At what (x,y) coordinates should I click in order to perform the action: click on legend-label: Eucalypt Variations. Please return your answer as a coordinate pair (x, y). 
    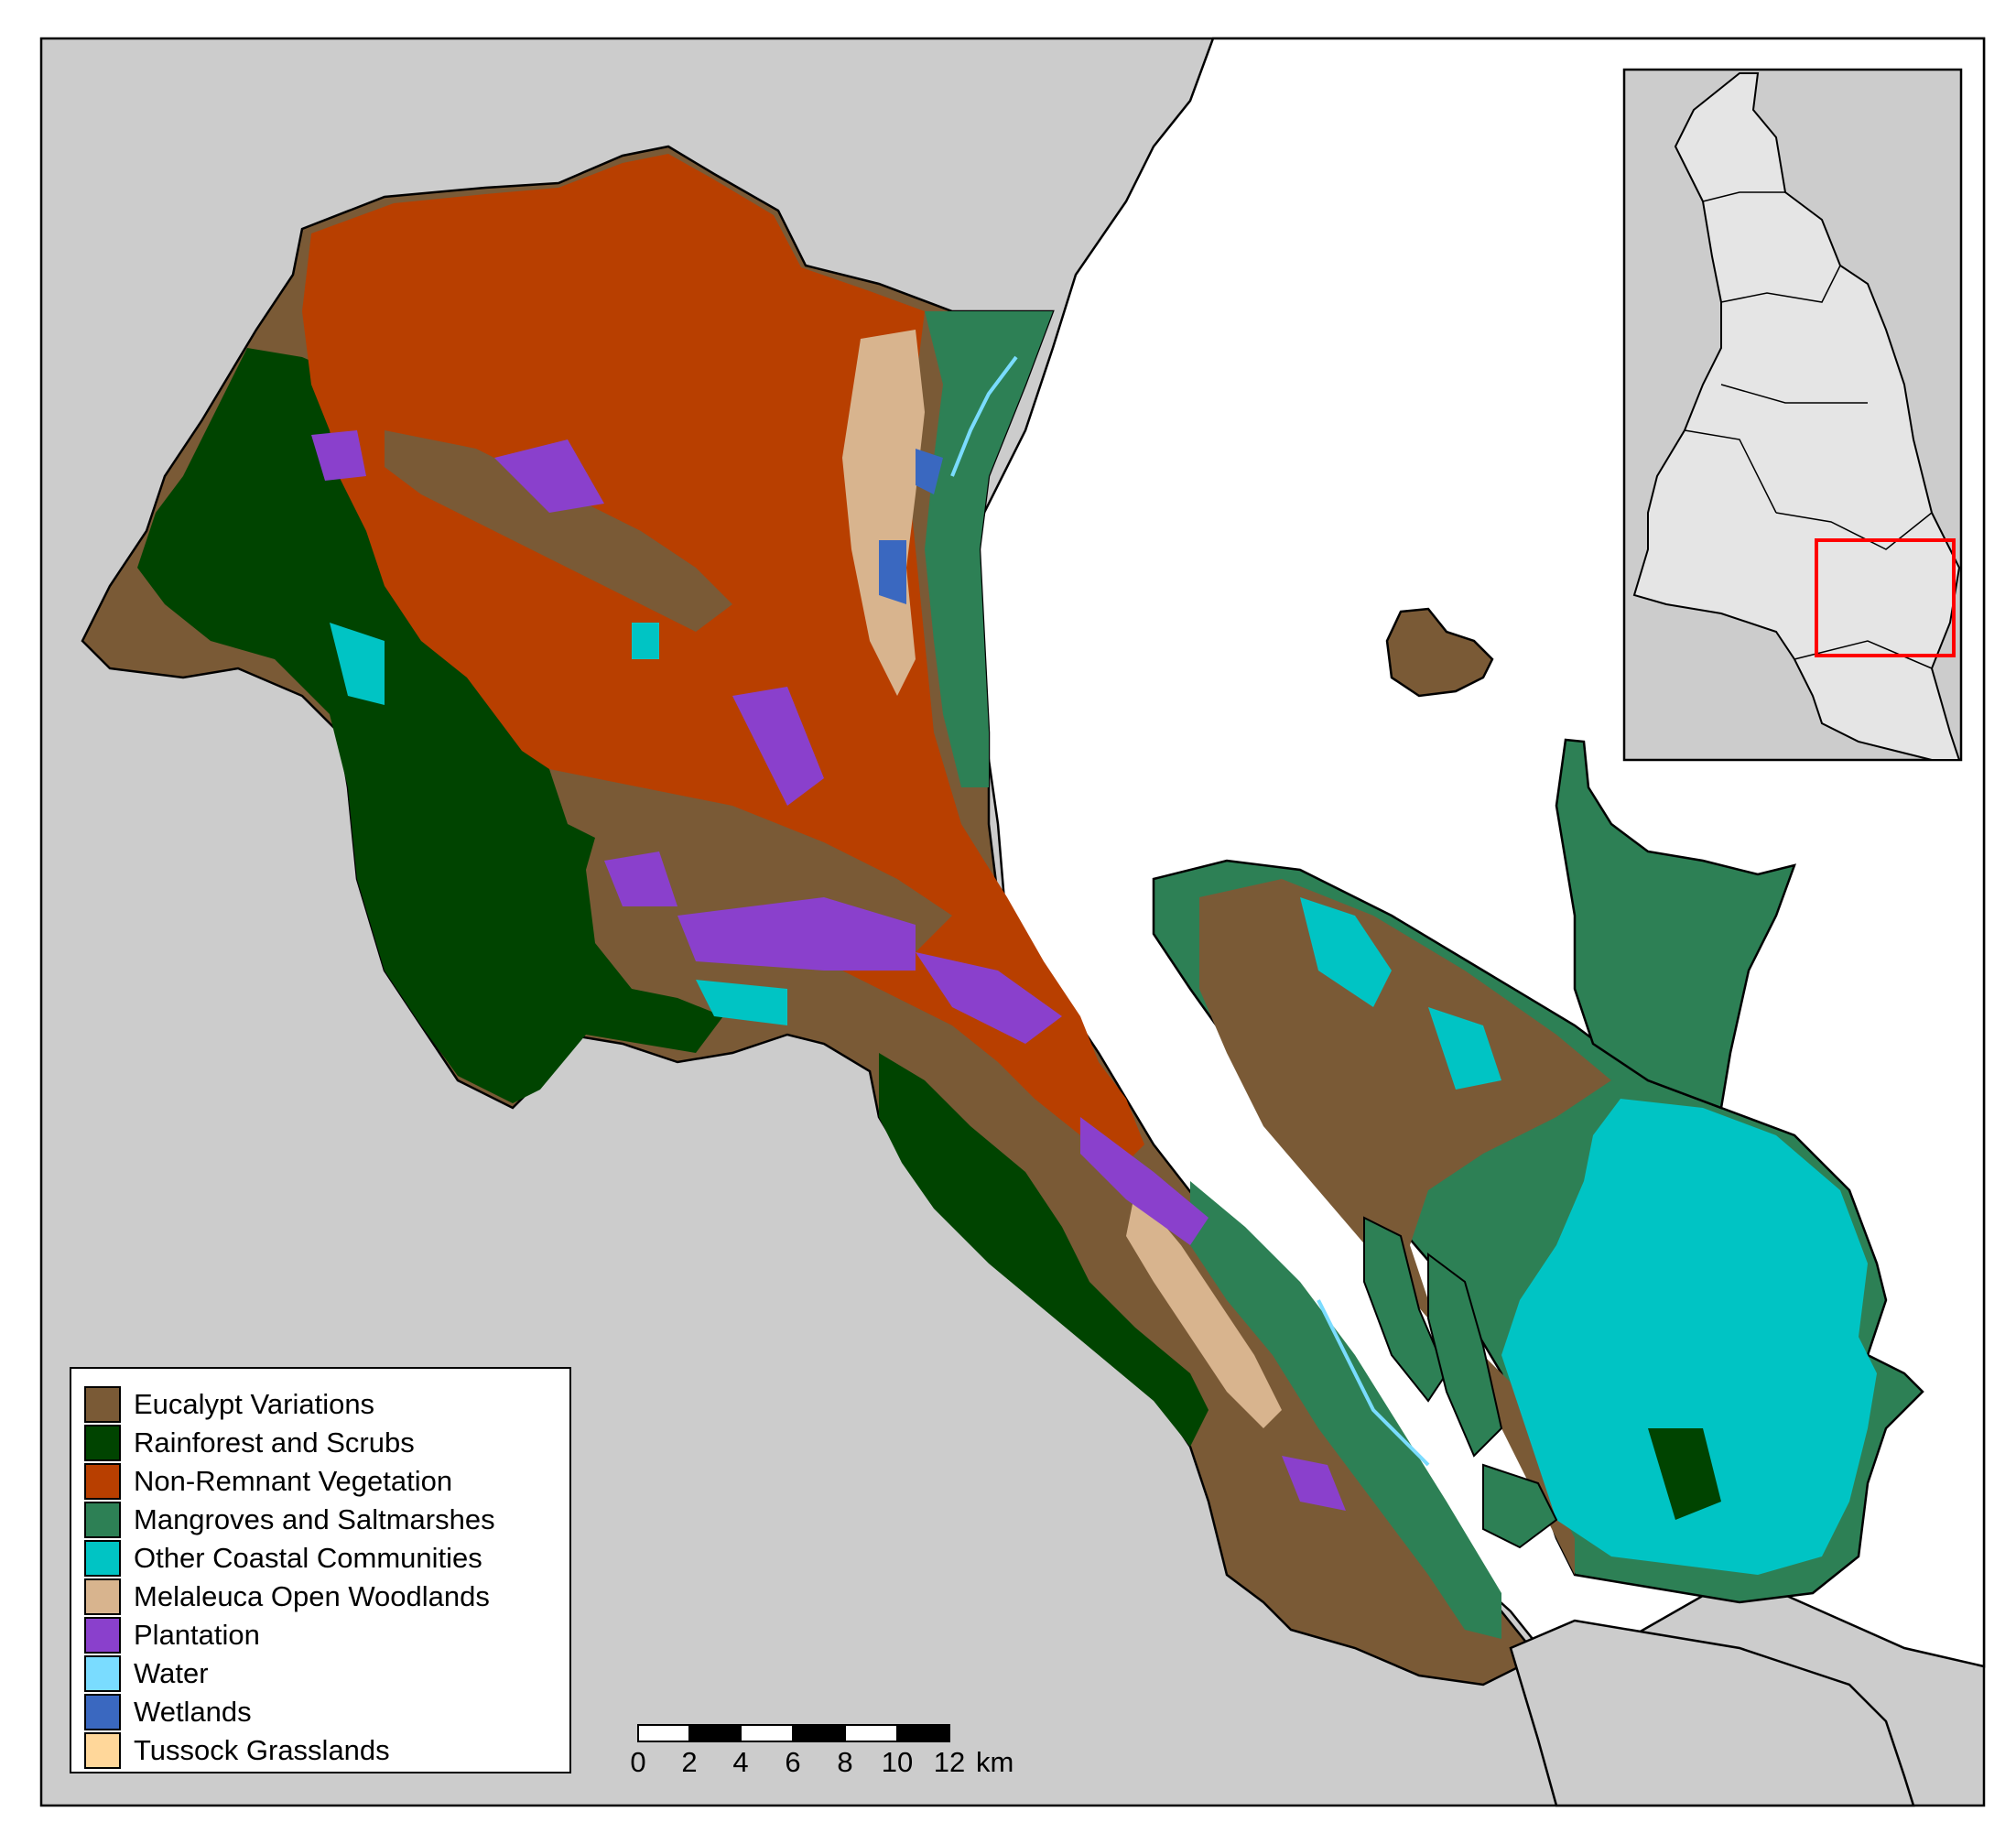
    Looking at the image, I should click on (254, 1404).